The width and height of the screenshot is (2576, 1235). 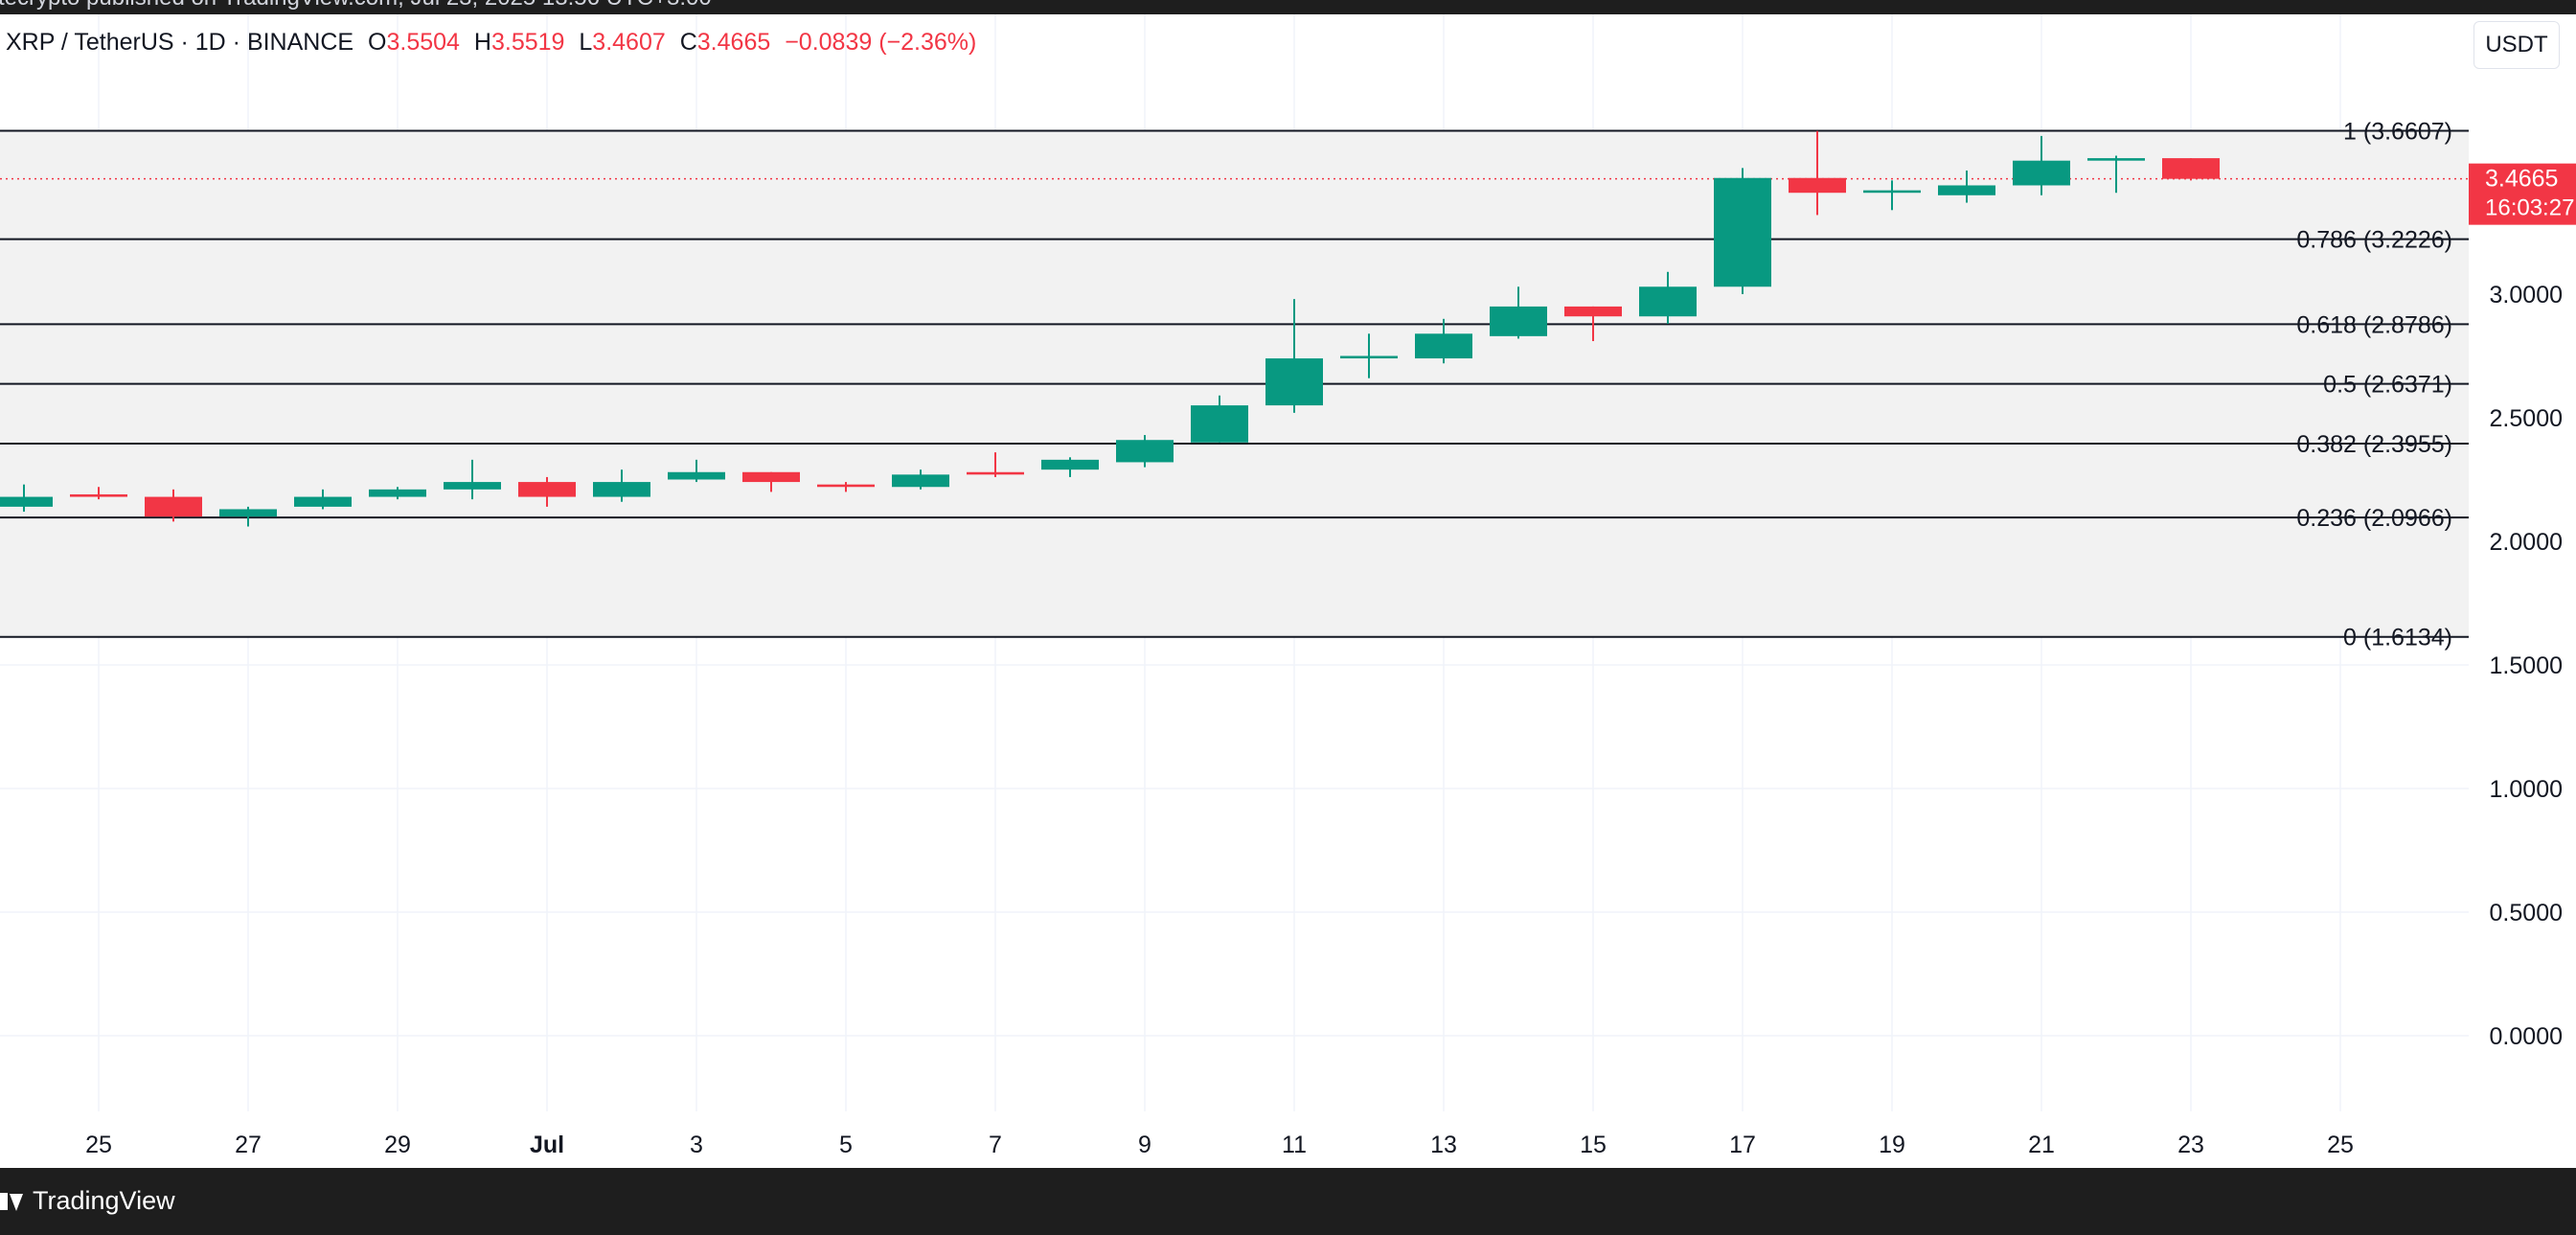 What do you see at coordinates (2374, 325) in the screenshot?
I see `fib-level-label: 0.618 (2.8786)` at bounding box center [2374, 325].